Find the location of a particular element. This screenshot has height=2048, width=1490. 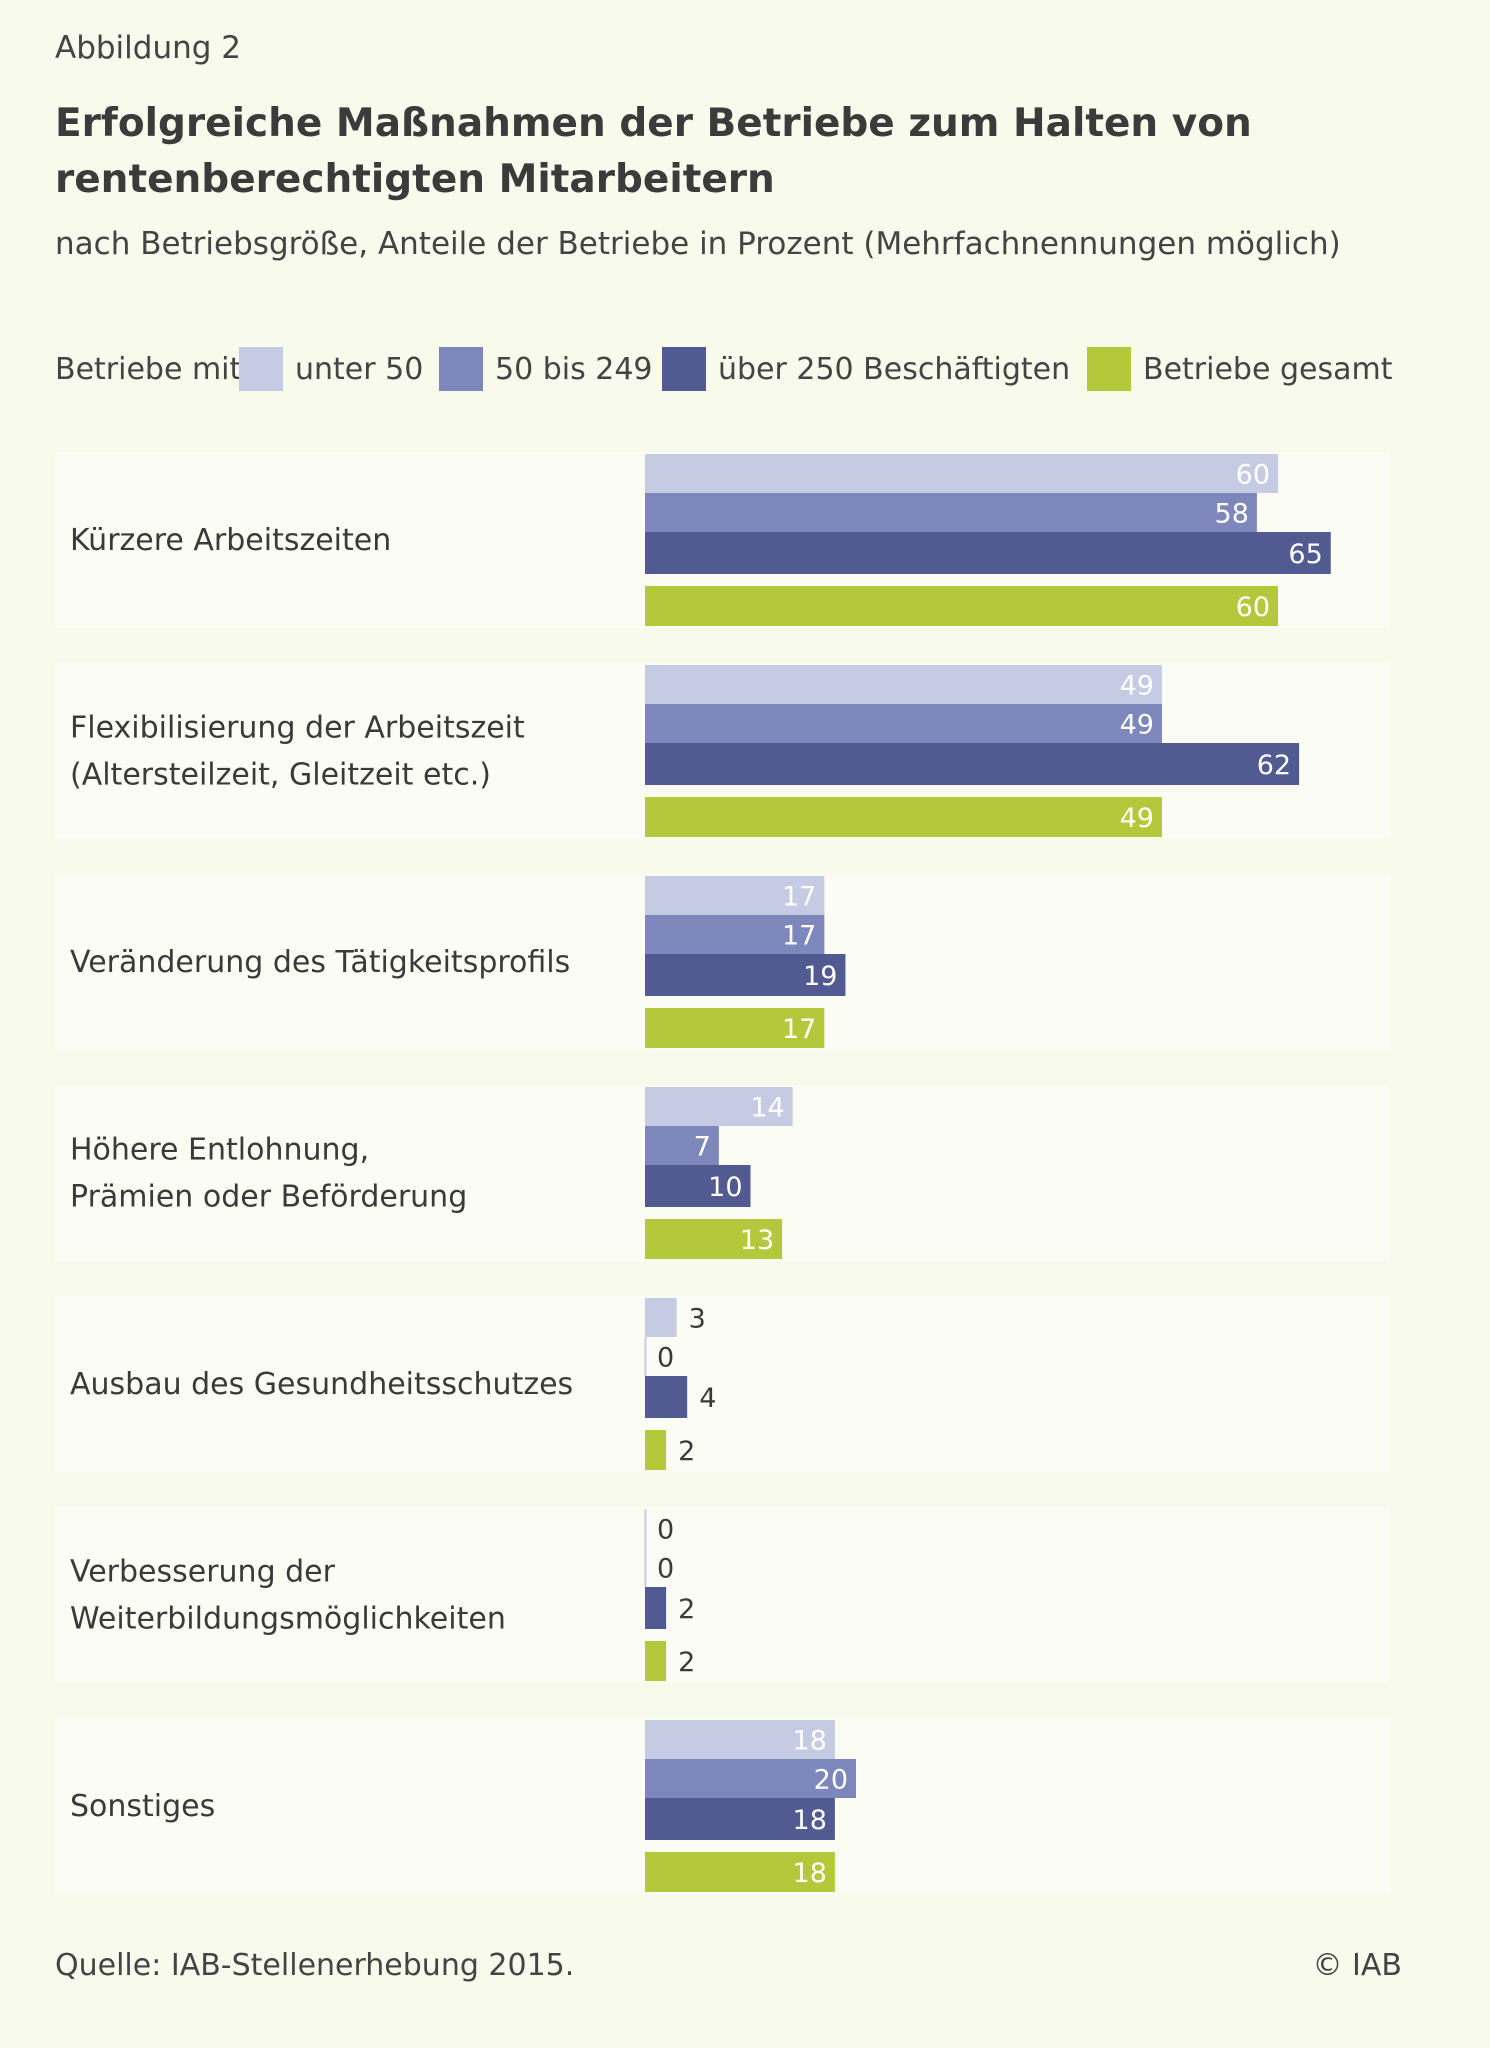

legend-item-gesamt: Betriebe gesamt is located at coordinates (1239, 369).